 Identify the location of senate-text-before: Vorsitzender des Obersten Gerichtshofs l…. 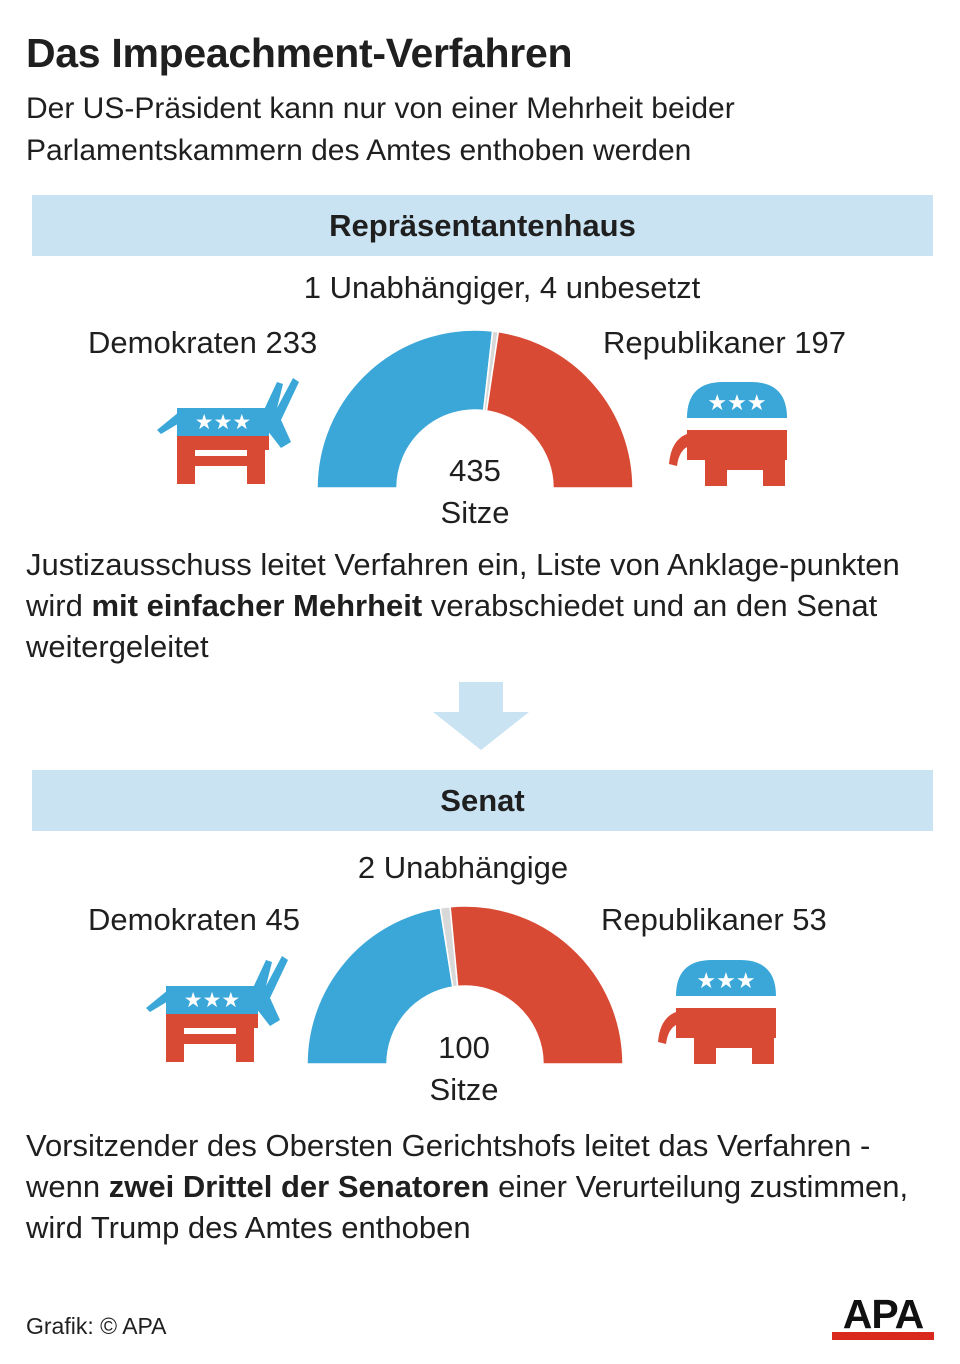
(448, 1166).